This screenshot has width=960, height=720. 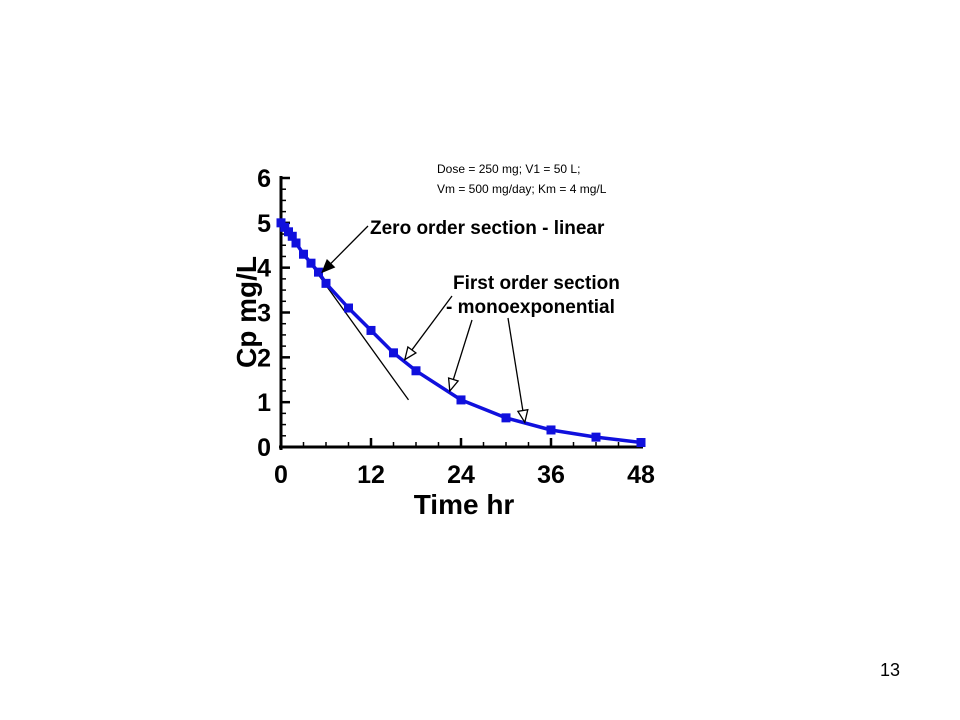 What do you see at coordinates (264, 224) in the screenshot?
I see `y-tick-label-5: 5` at bounding box center [264, 224].